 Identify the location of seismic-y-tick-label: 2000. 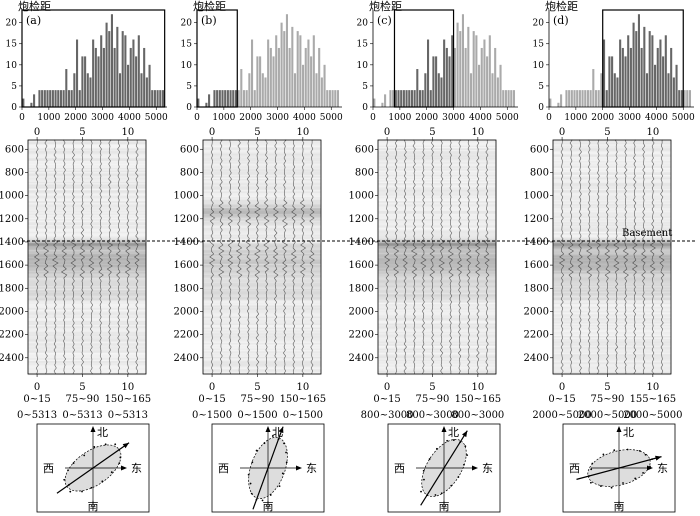
(536, 311).